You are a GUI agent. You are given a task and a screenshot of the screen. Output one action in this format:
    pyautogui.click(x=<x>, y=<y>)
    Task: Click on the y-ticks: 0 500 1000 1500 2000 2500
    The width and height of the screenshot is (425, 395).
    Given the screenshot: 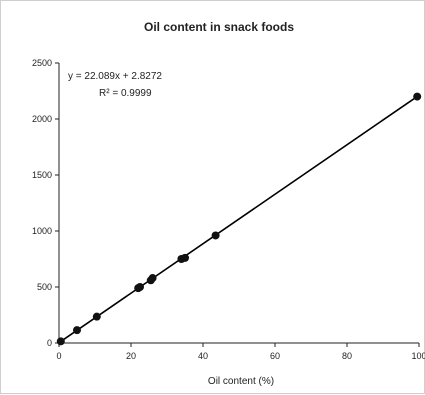 What is the action you would take?
    pyautogui.click(x=45, y=203)
    